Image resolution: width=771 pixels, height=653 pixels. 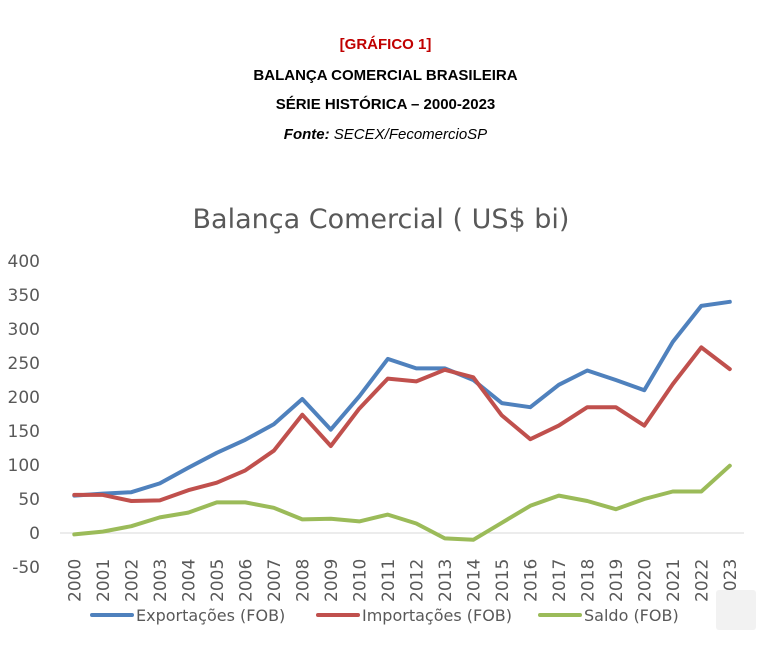 I want to click on y-tick-label: 400, so click(x=24, y=262).